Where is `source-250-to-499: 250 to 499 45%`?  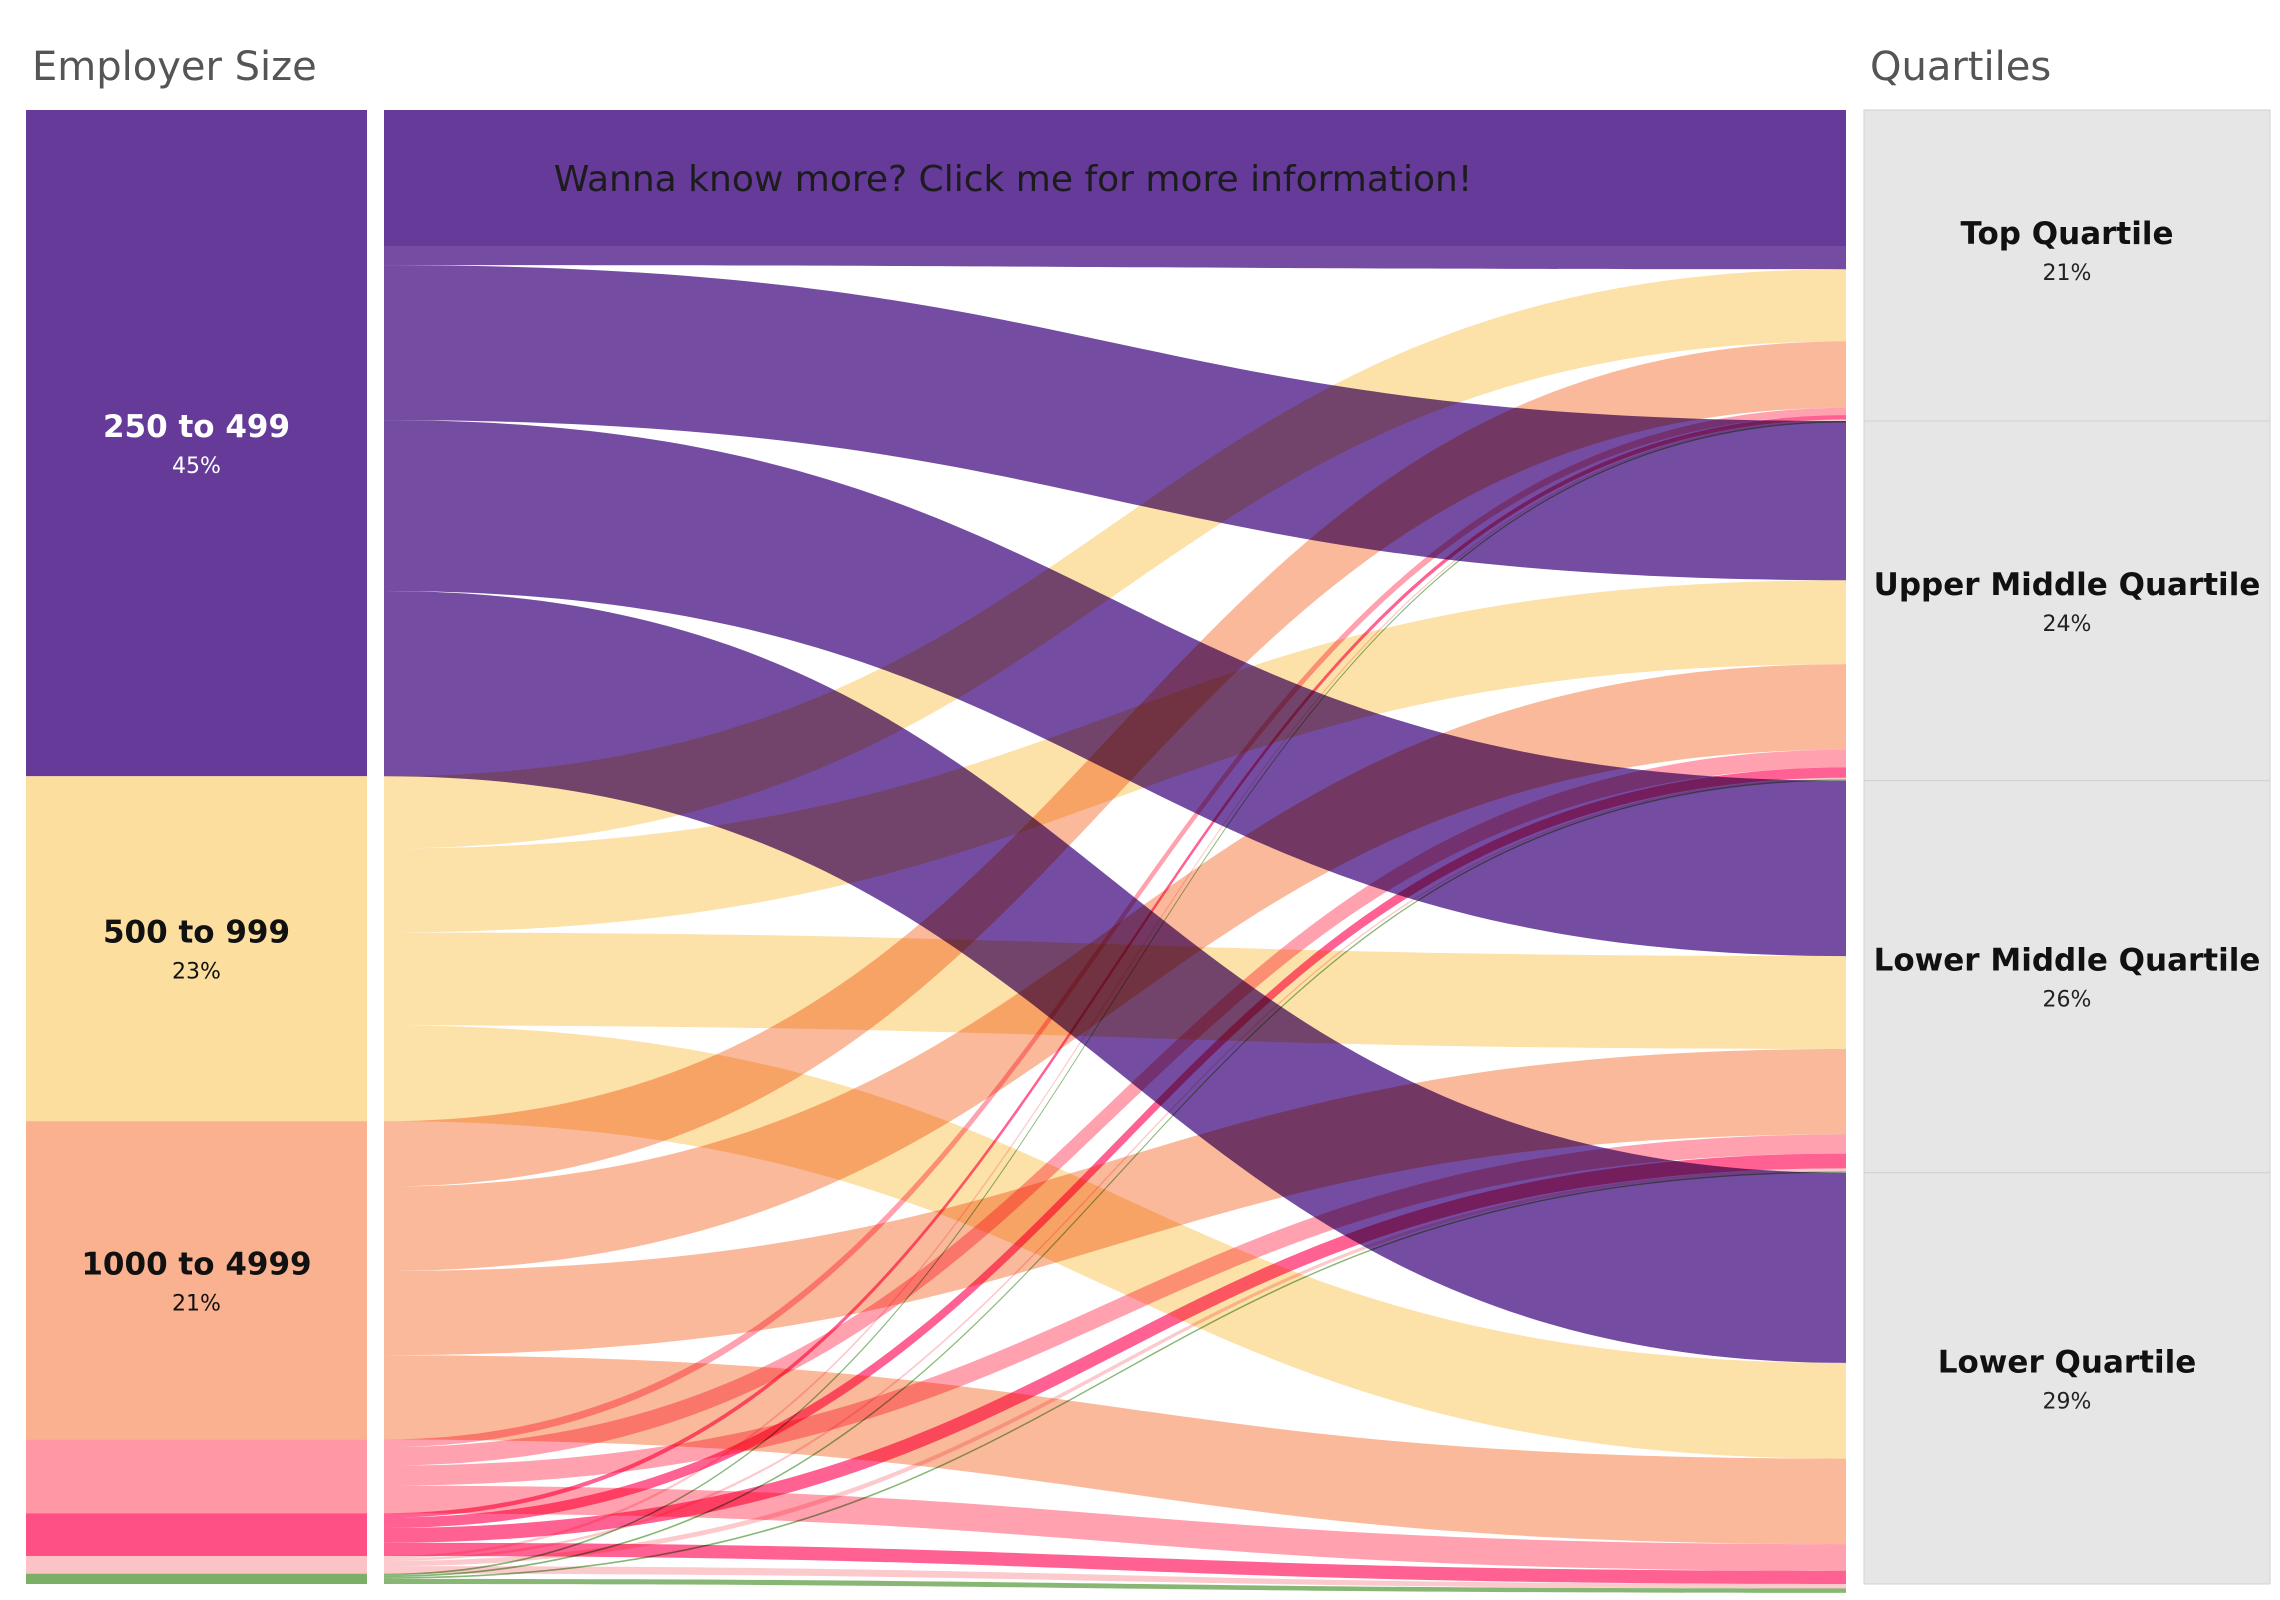 source-250-to-499: 250 to 499 45% is located at coordinates (196, 443).